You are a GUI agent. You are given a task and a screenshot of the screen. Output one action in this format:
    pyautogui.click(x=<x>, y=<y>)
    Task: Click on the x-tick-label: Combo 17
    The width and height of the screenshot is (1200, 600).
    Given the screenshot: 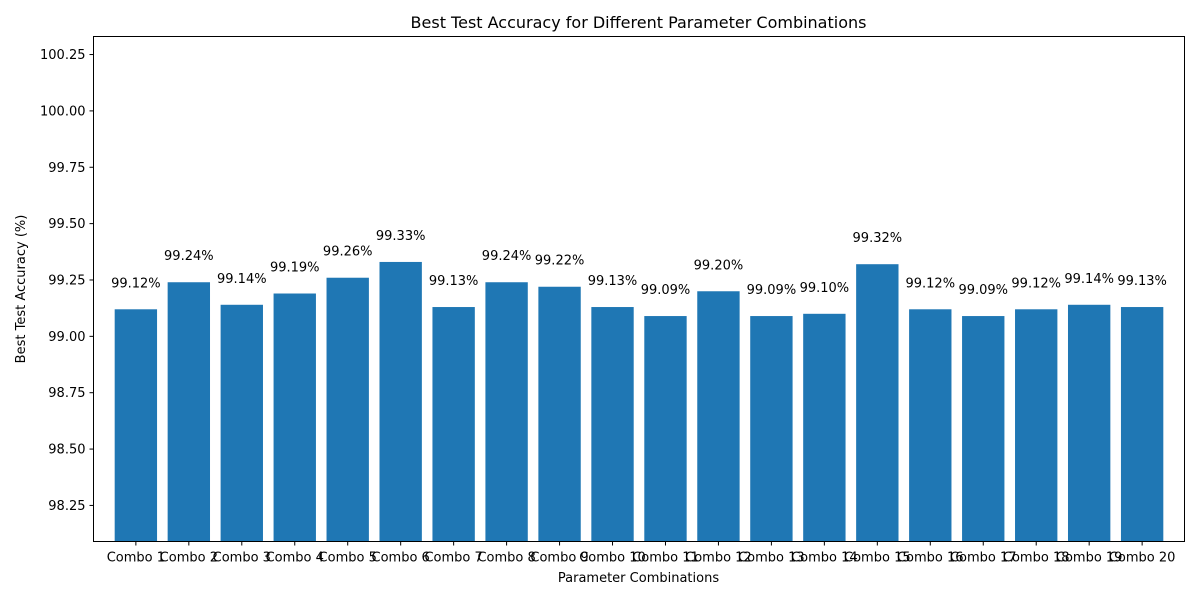 What is the action you would take?
    pyautogui.click(x=983, y=558)
    